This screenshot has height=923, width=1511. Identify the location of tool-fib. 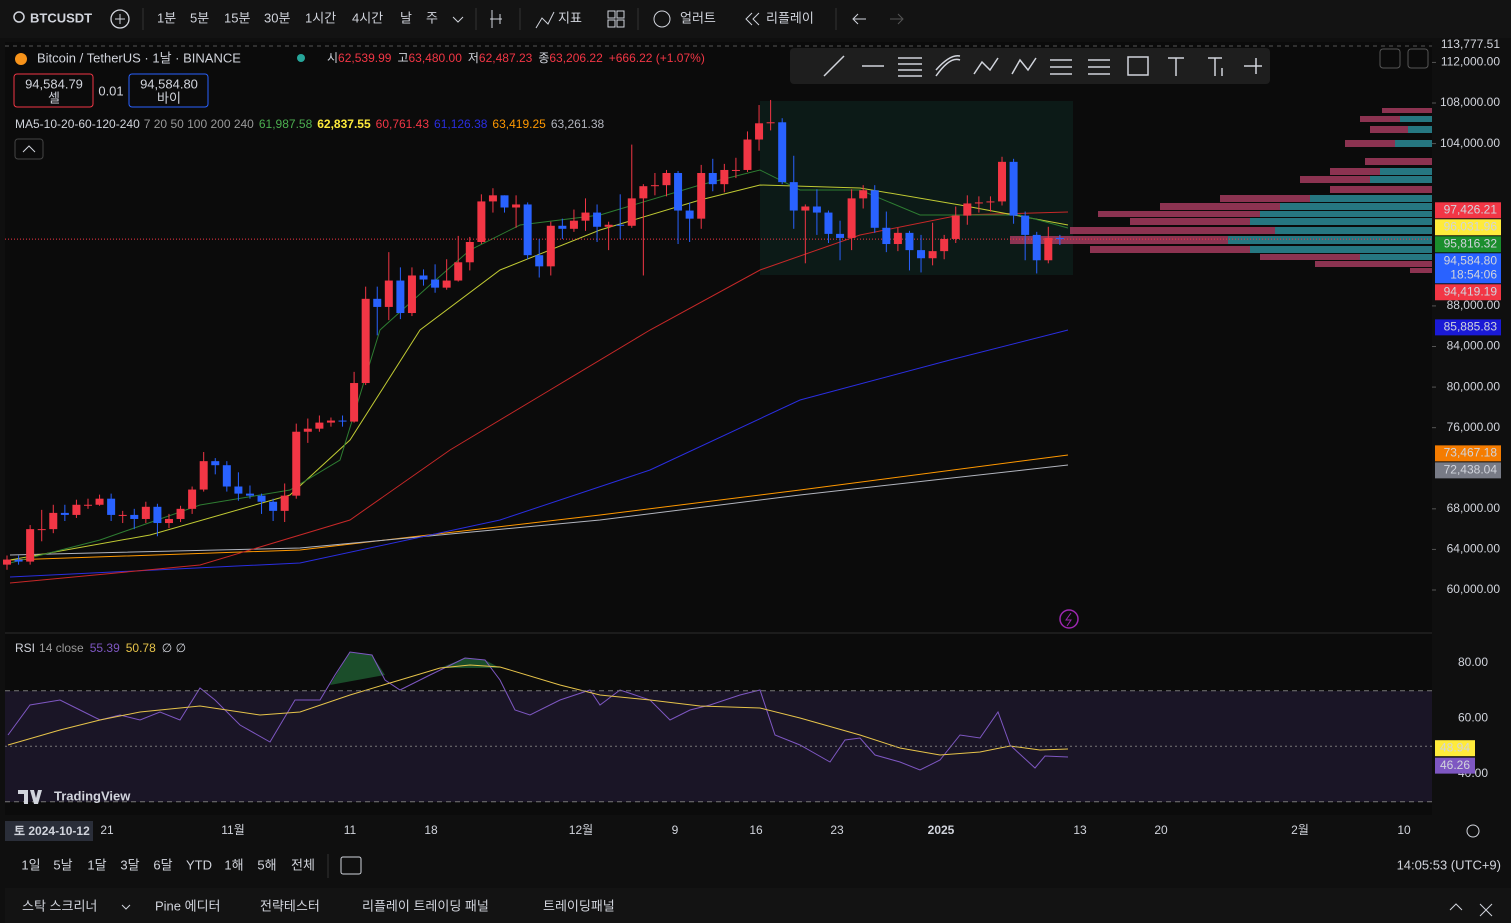
(1061, 67).